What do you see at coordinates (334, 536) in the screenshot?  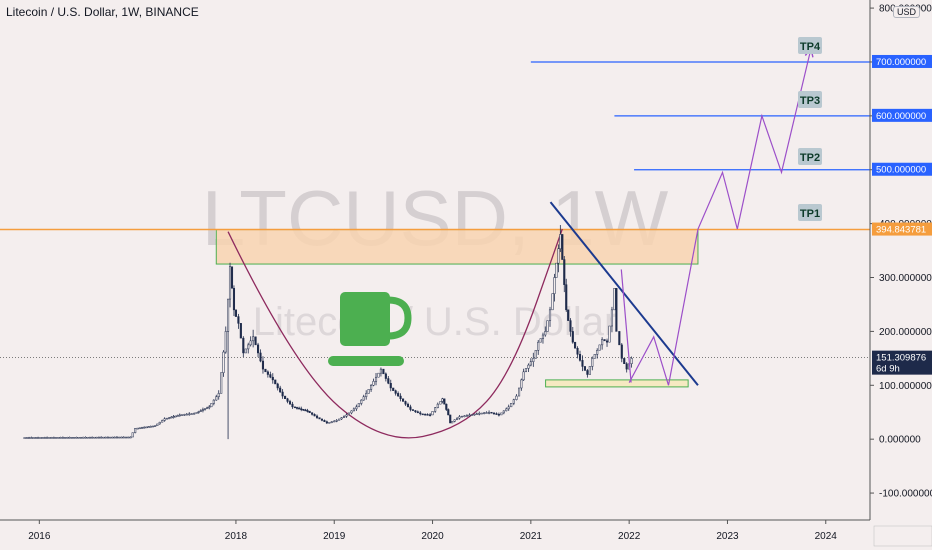 I see `time-tick-label: 2019` at bounding box center [334, 536].